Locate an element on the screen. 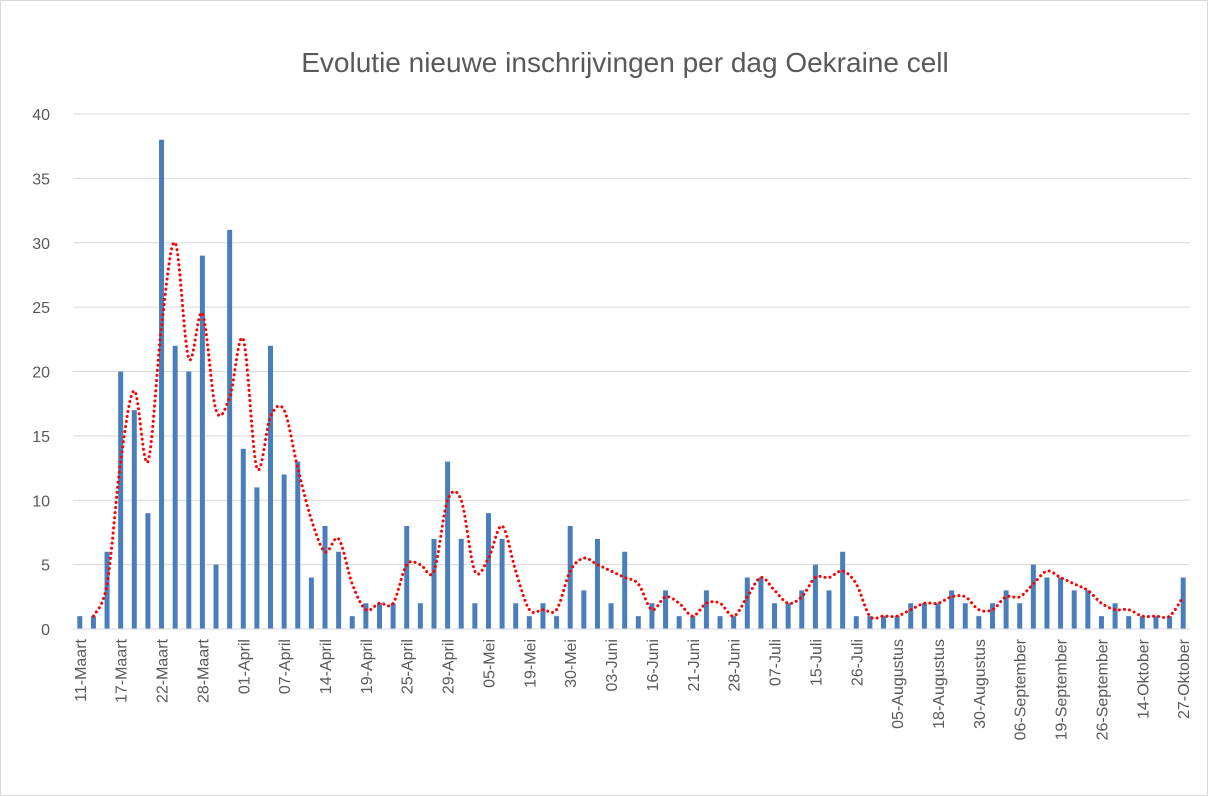 The image size is (1208, 796). y-tick-label: 5 is located at coordinates (45, 566).